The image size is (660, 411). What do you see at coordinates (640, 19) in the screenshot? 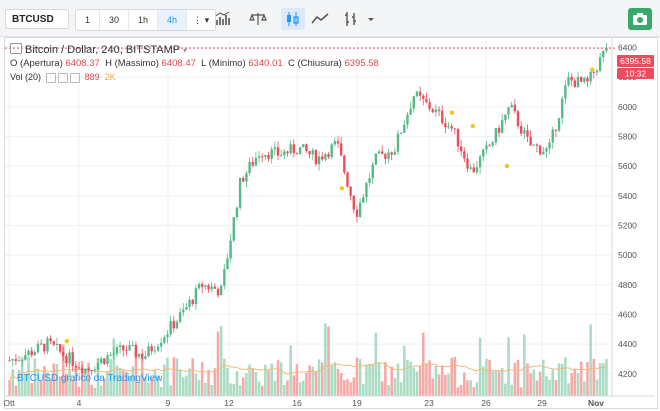
I see `snapshot-camera-button` at bounding box center [640, 19].